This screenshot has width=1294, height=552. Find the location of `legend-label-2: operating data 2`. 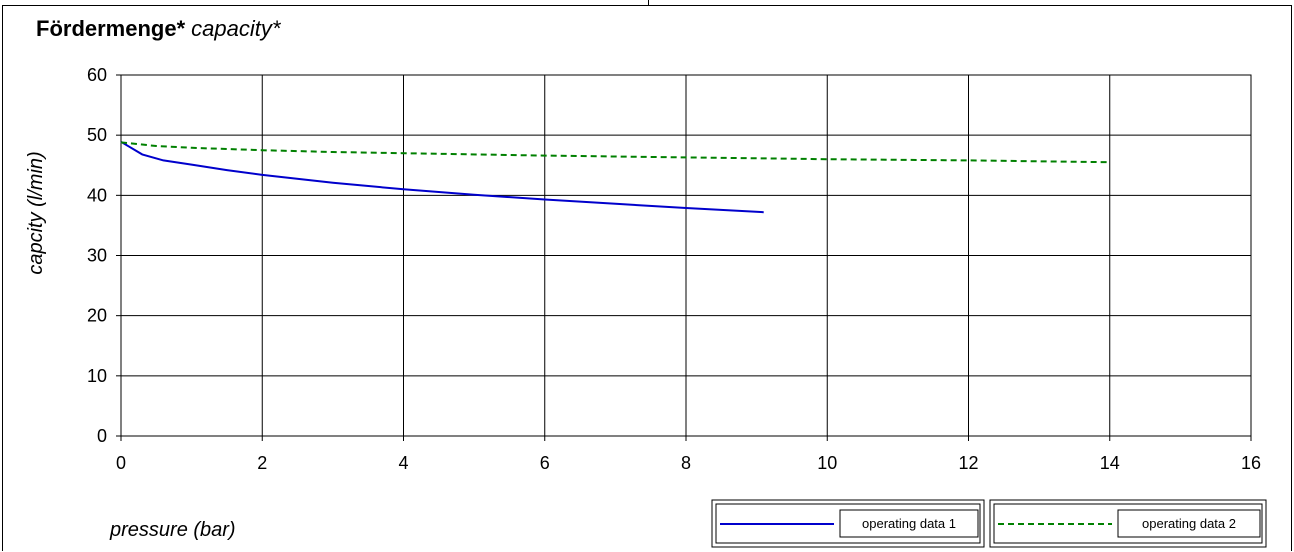

legend-label-2: operating data 2 is located at coordinates (1189, 523).